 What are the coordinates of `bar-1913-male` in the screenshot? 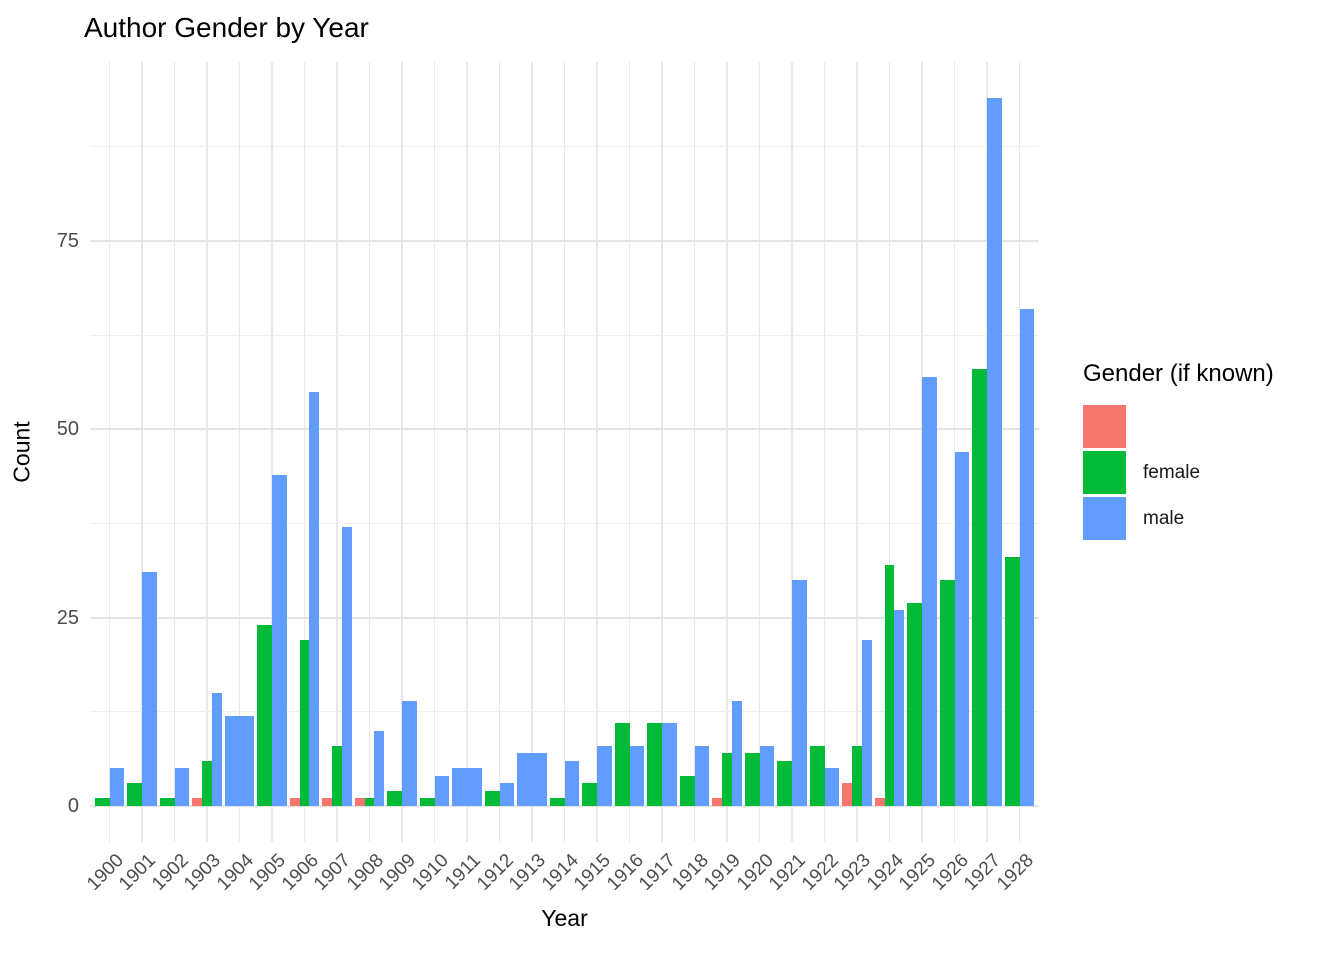 It's located at (532, 779).